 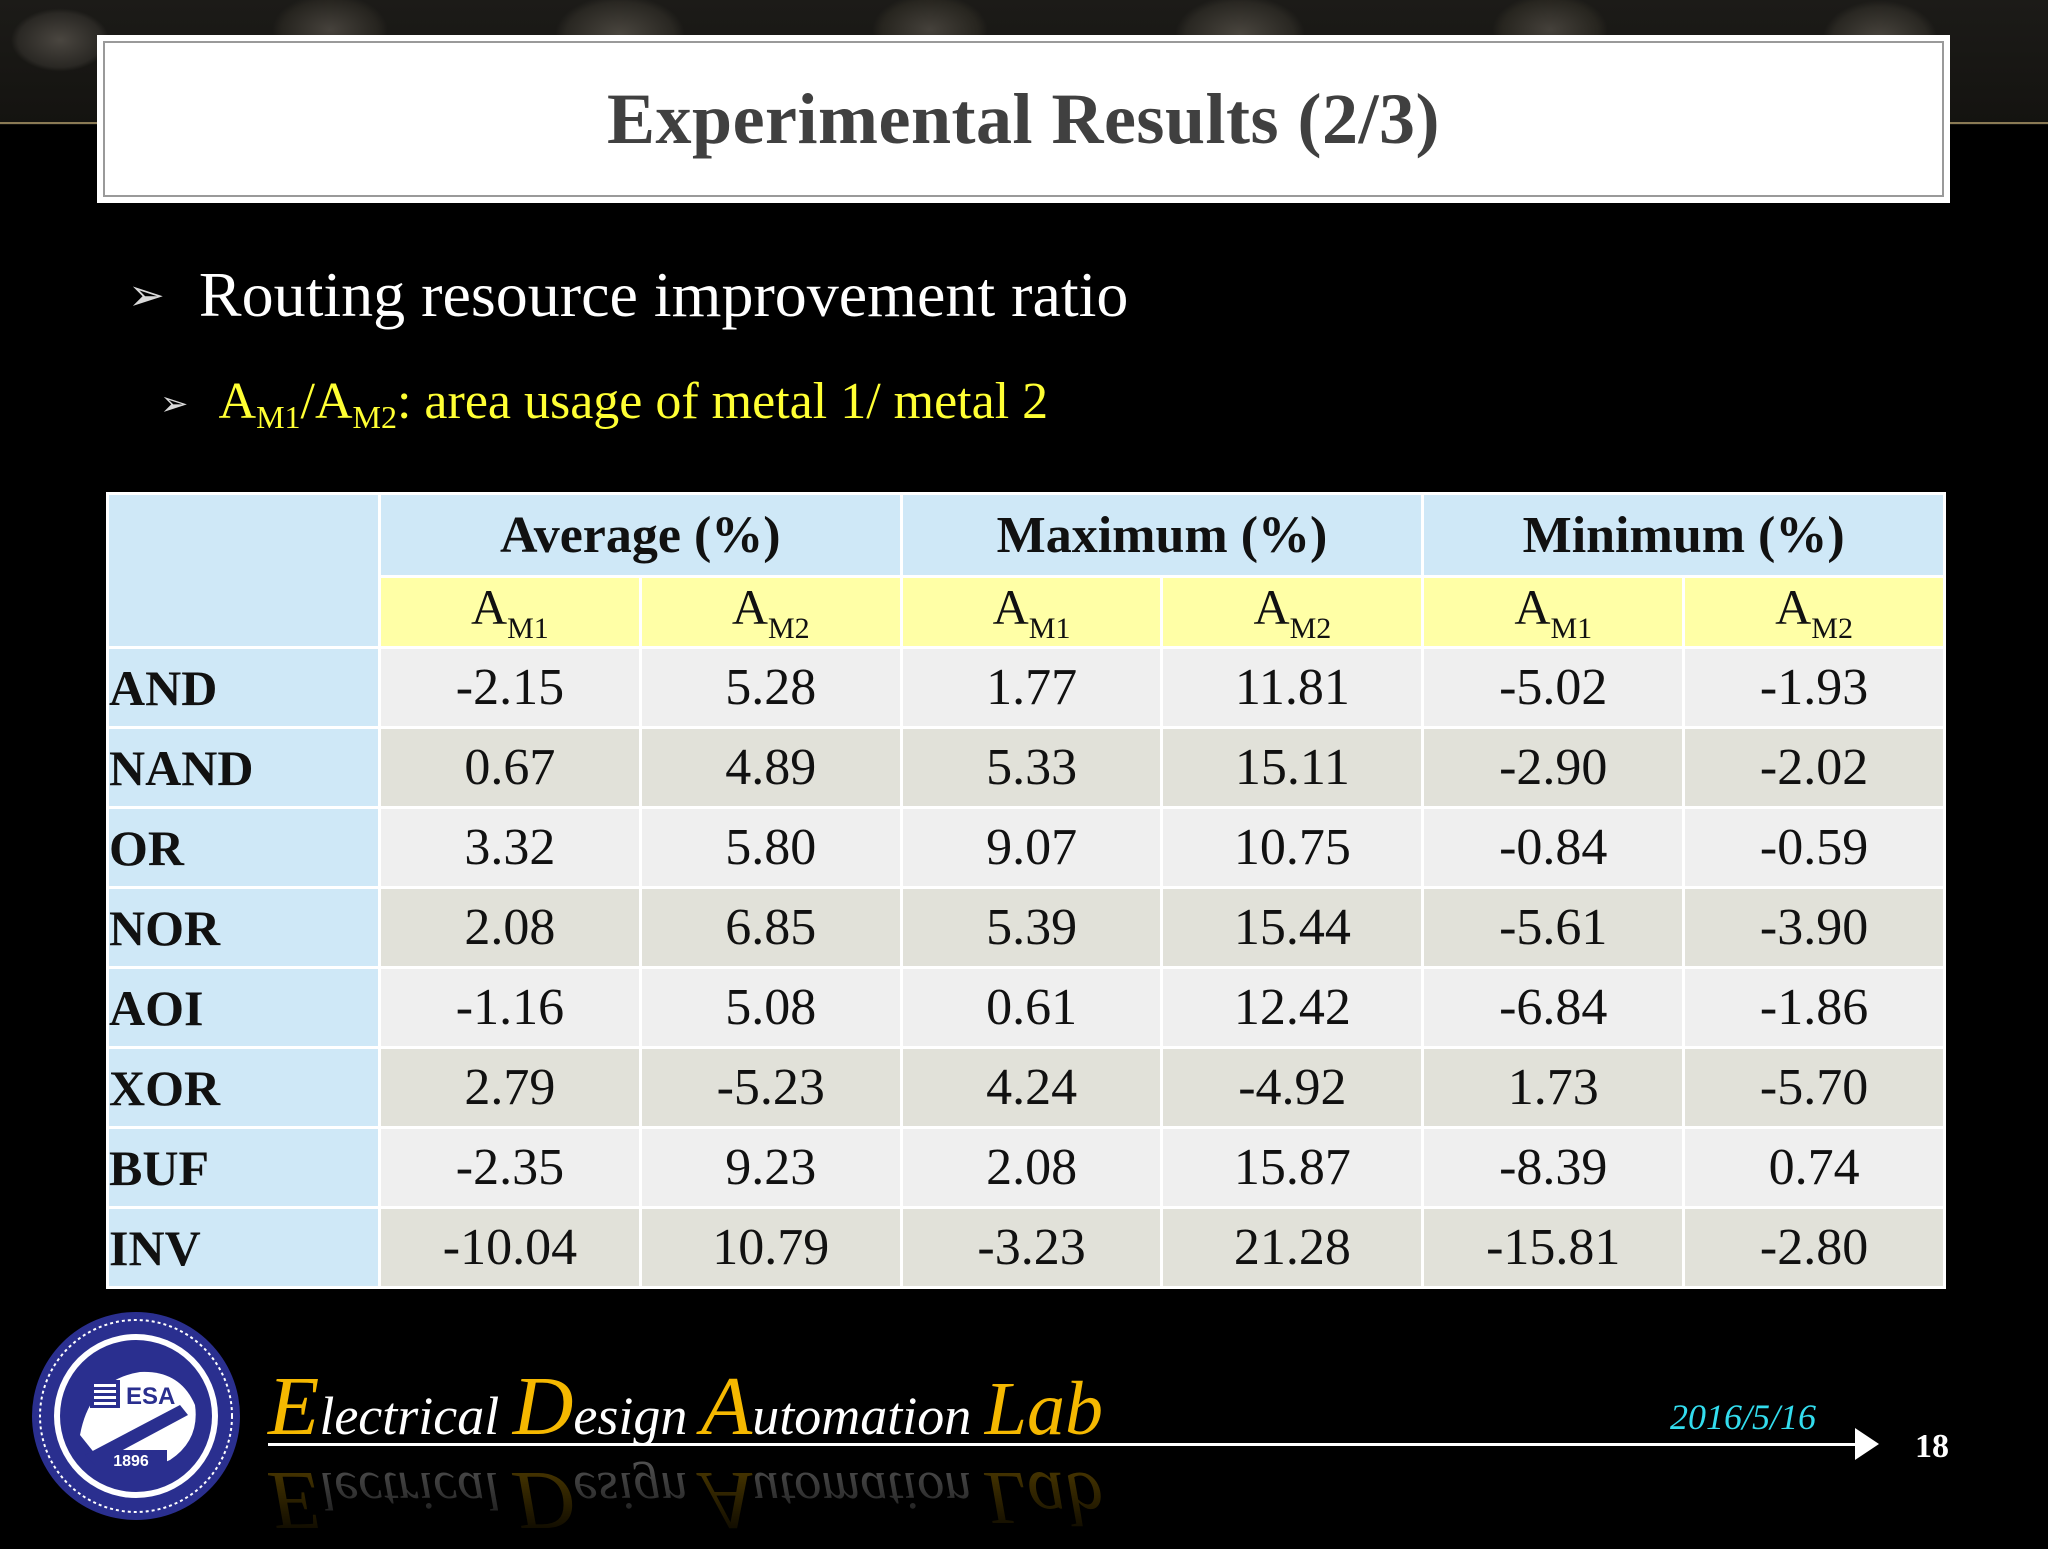 What do you see at coordinates (243, 687) in the screenshot?
I see `row-label: AND` at bounding box center [243, 687].